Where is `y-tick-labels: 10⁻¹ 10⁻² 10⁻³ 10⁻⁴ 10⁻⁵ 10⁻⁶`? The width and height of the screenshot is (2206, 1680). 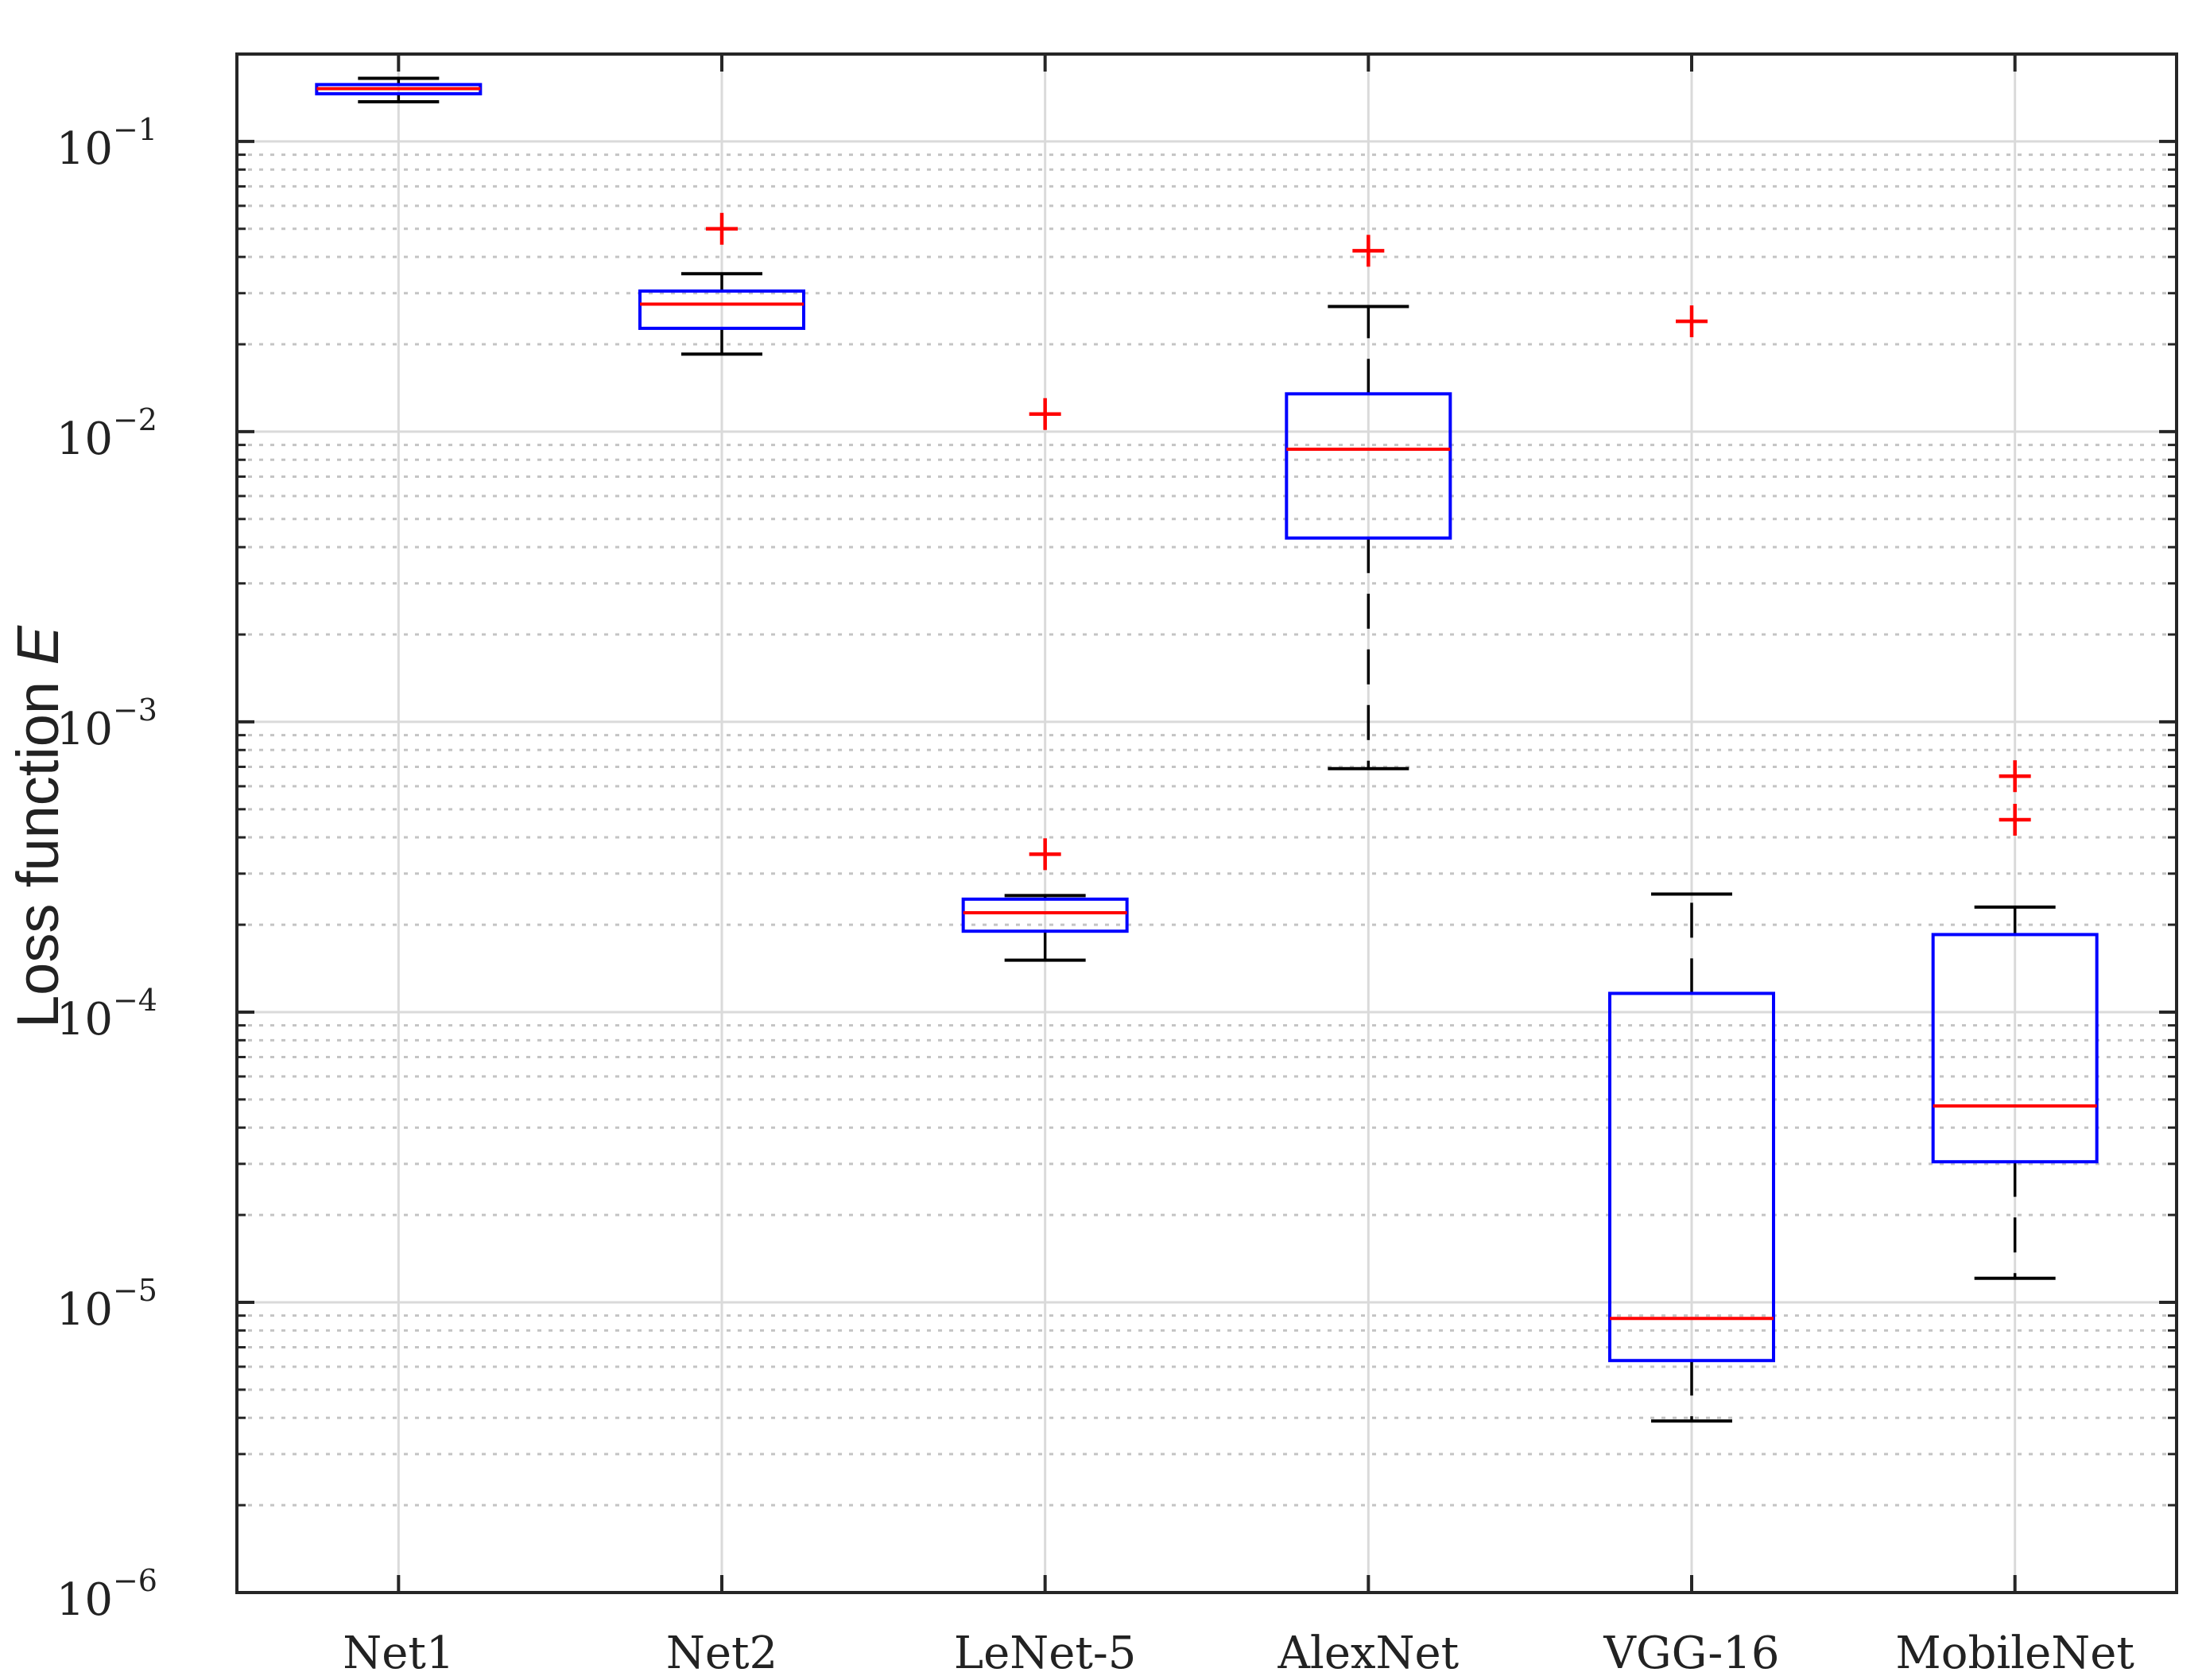
y-tick-labels: 10⁻¹ 10⁻² 10⁻³ 10⁻⁴ 10⁻⁵ 10⁻⁶ is located at coordinates (106, 869).